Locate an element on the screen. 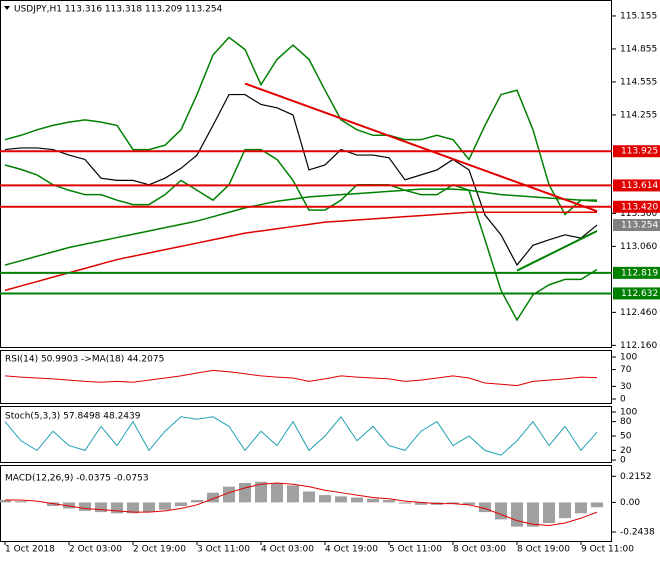  x-tick-label: 4 Oct 19:00 is located at coordinates (351, 550).